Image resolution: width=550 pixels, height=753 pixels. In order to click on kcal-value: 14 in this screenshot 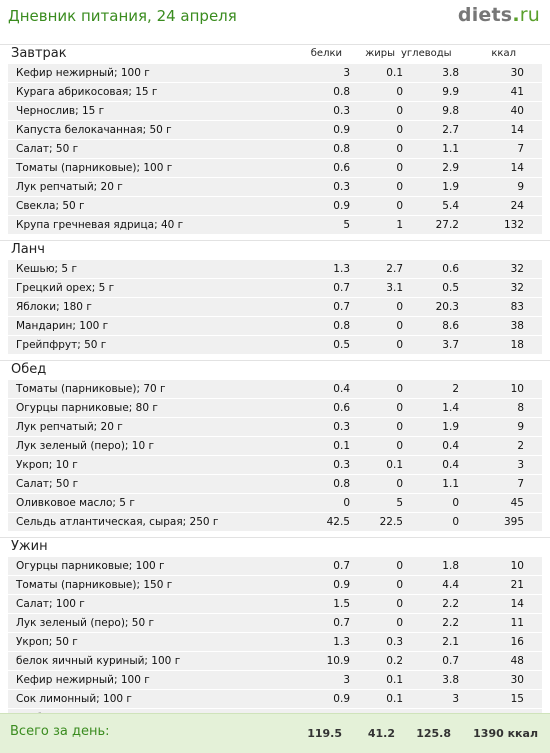, I will do `click(517, 168)`.